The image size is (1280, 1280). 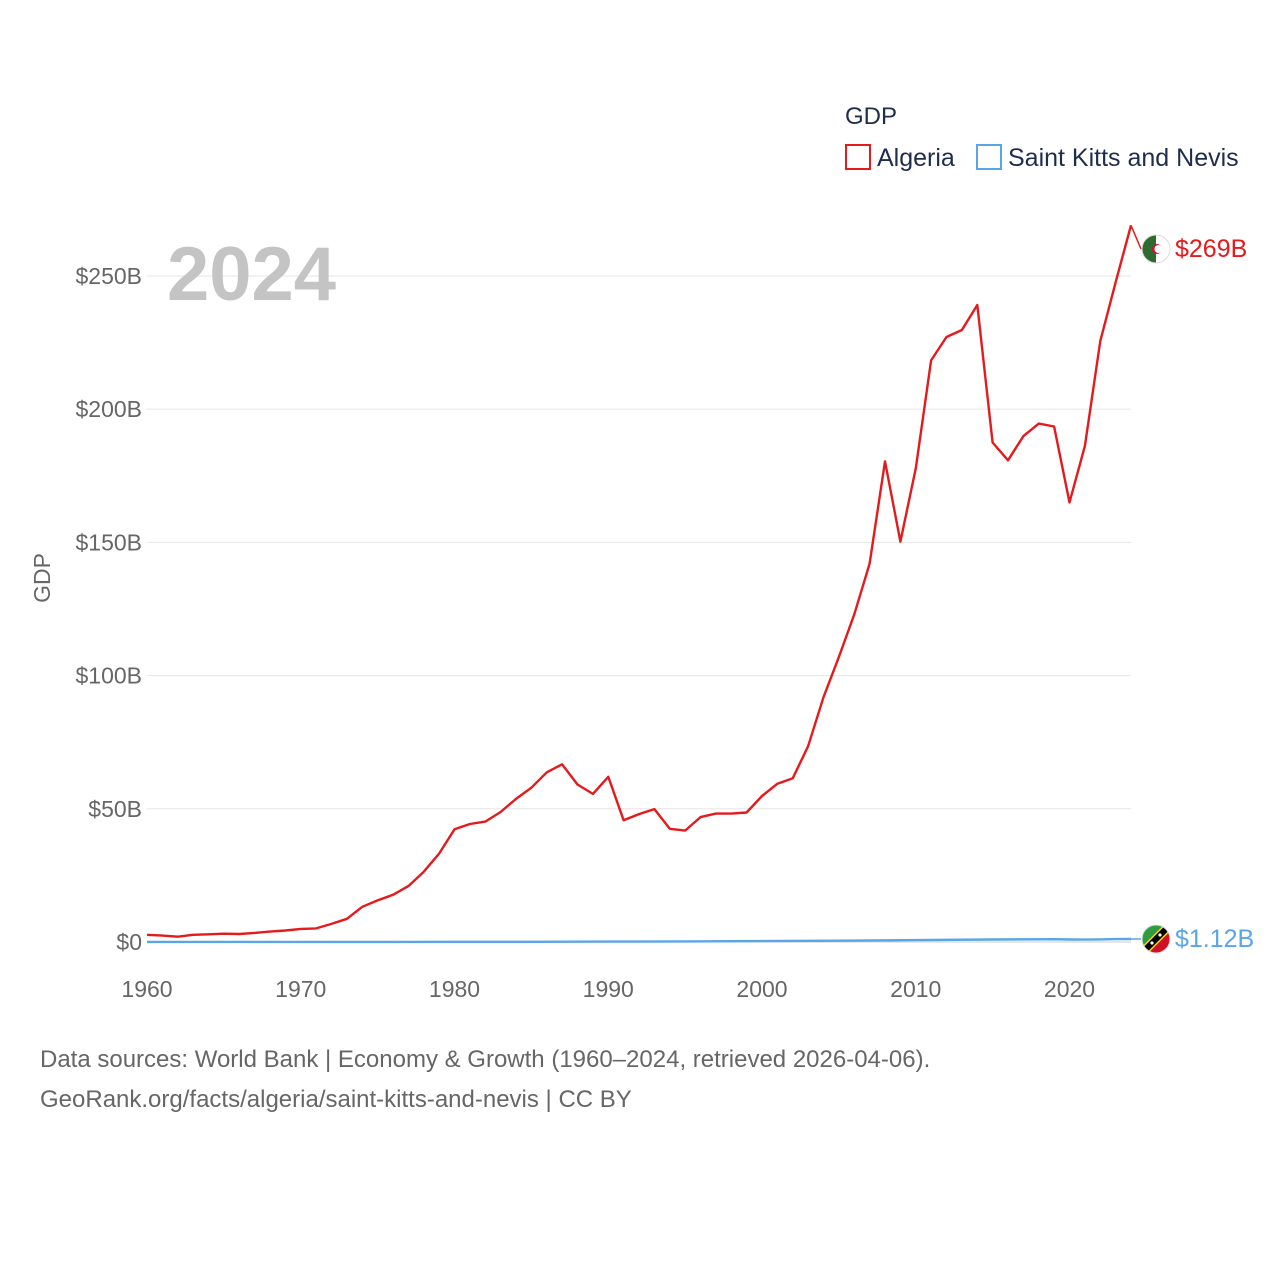 I want to click on x-tick-label: 1970, so click(x=300, y=989).